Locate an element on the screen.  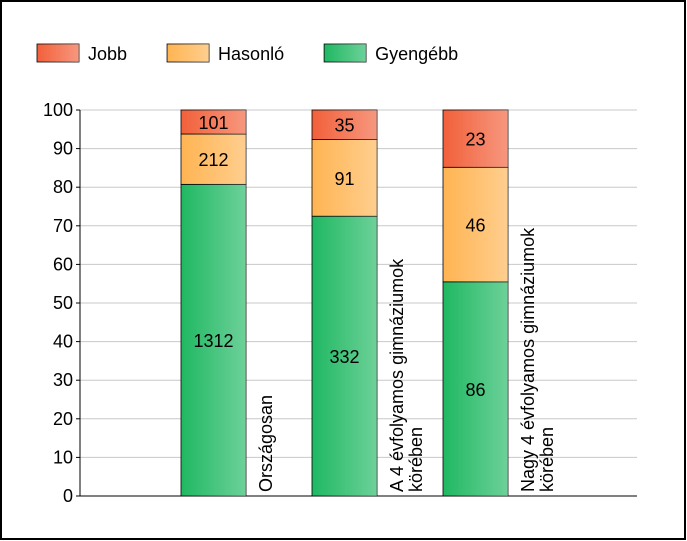
data-label: 23 is located at coordinates (475, 140).